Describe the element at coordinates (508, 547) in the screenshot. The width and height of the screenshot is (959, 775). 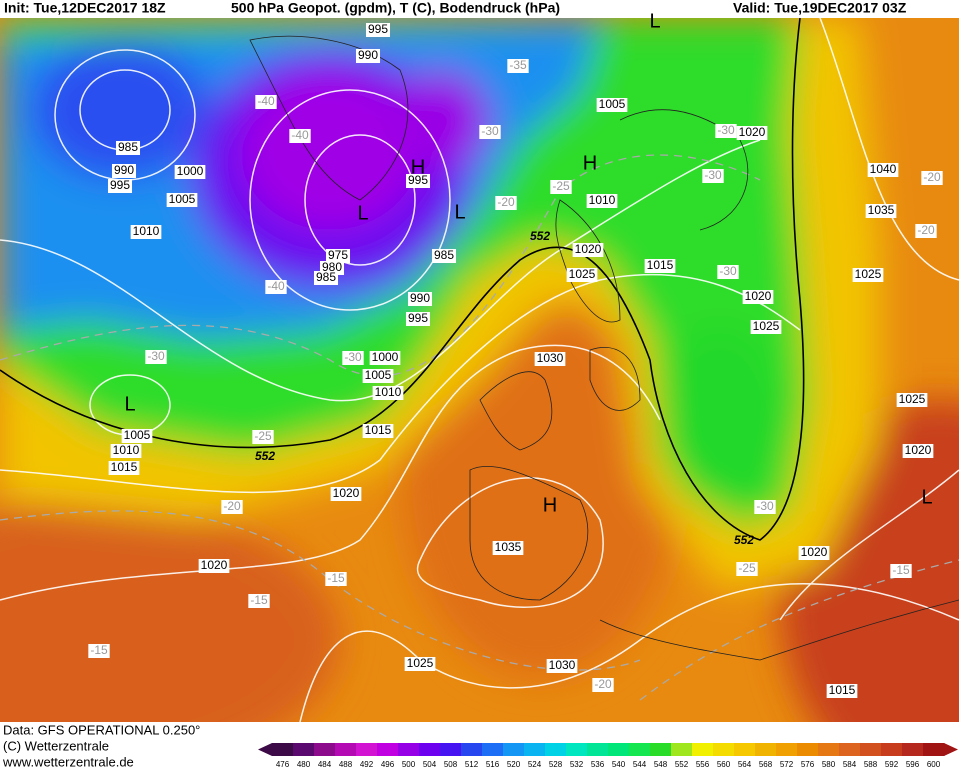
I see `isobar-label-group: 1035` at that location.